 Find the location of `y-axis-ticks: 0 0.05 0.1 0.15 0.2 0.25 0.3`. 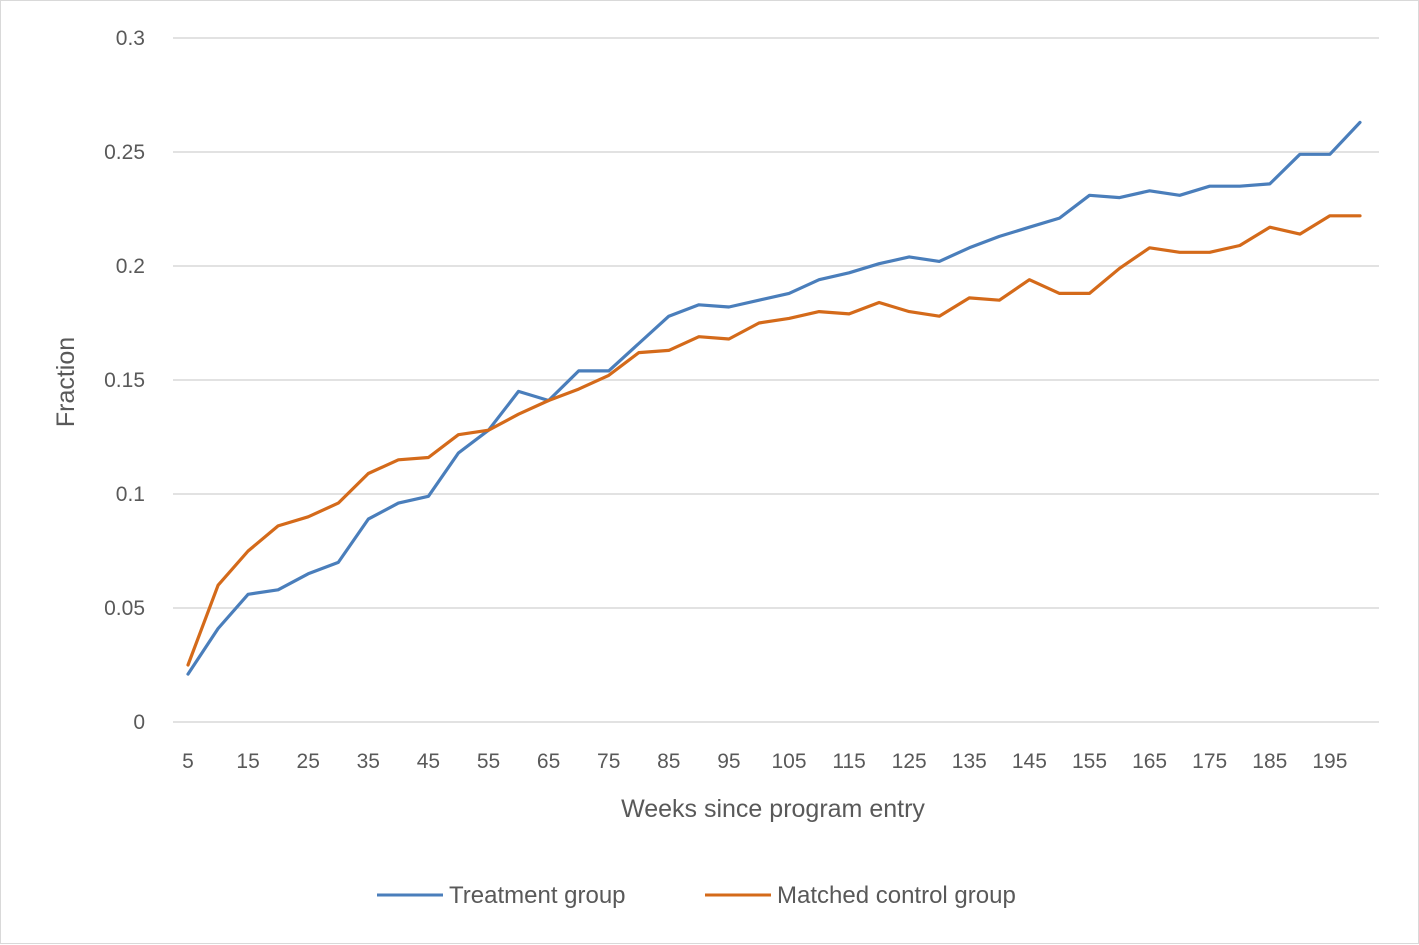

y-axis-ticks: 0 0.05 0.1 0.15 0.2 0.25 0.3 is located at coordinates (124, 380).